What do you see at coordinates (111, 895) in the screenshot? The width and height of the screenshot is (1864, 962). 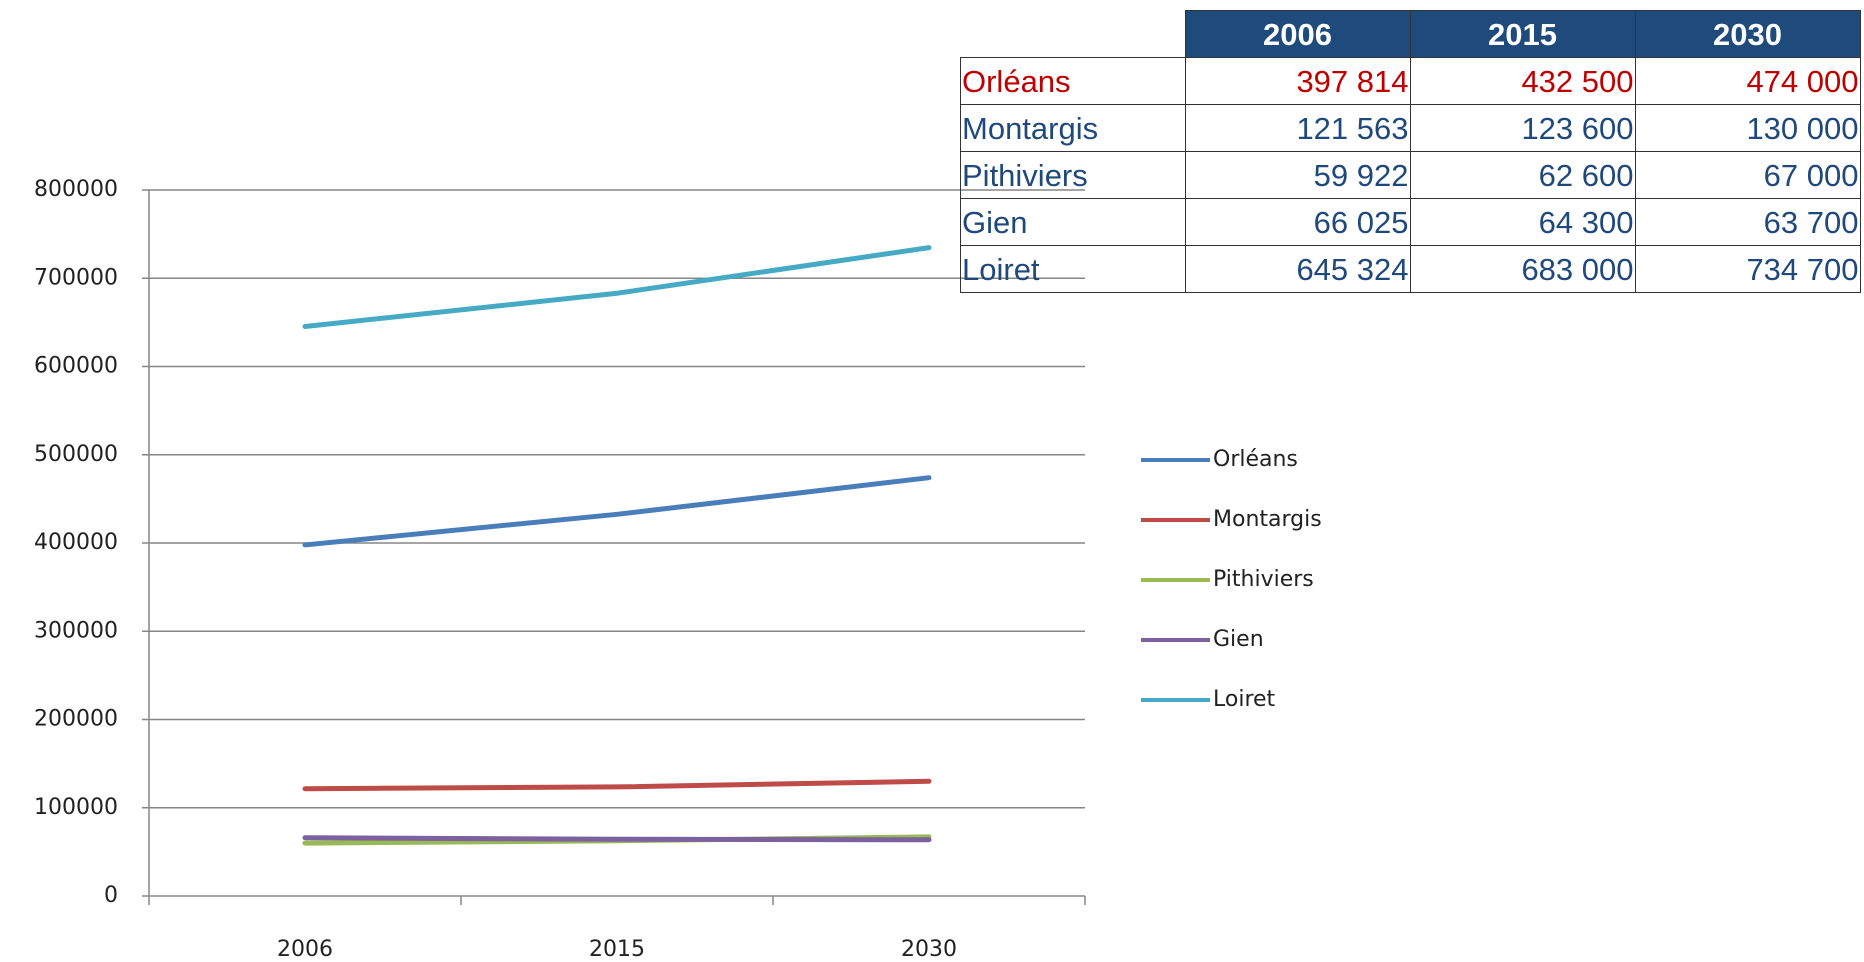 I see `y-tick-label: 0` at bounding box center [111, 895].